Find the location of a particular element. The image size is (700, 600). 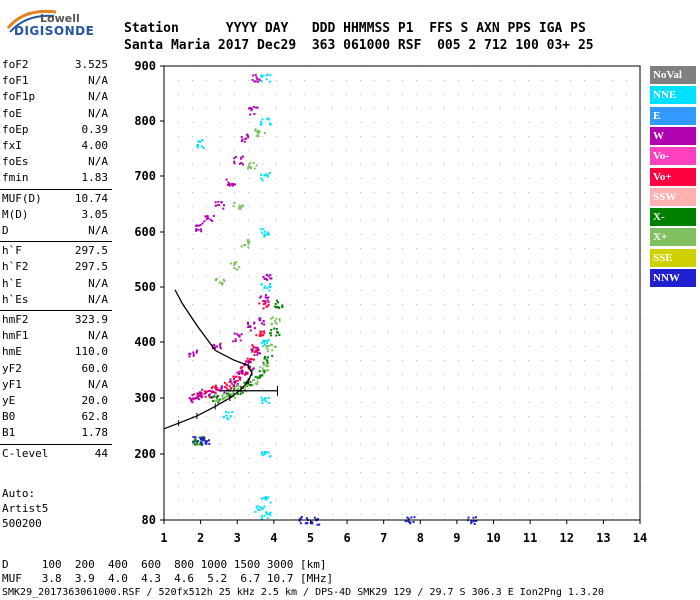

digisonde-logo-icon is located at coordinates (31, 21).